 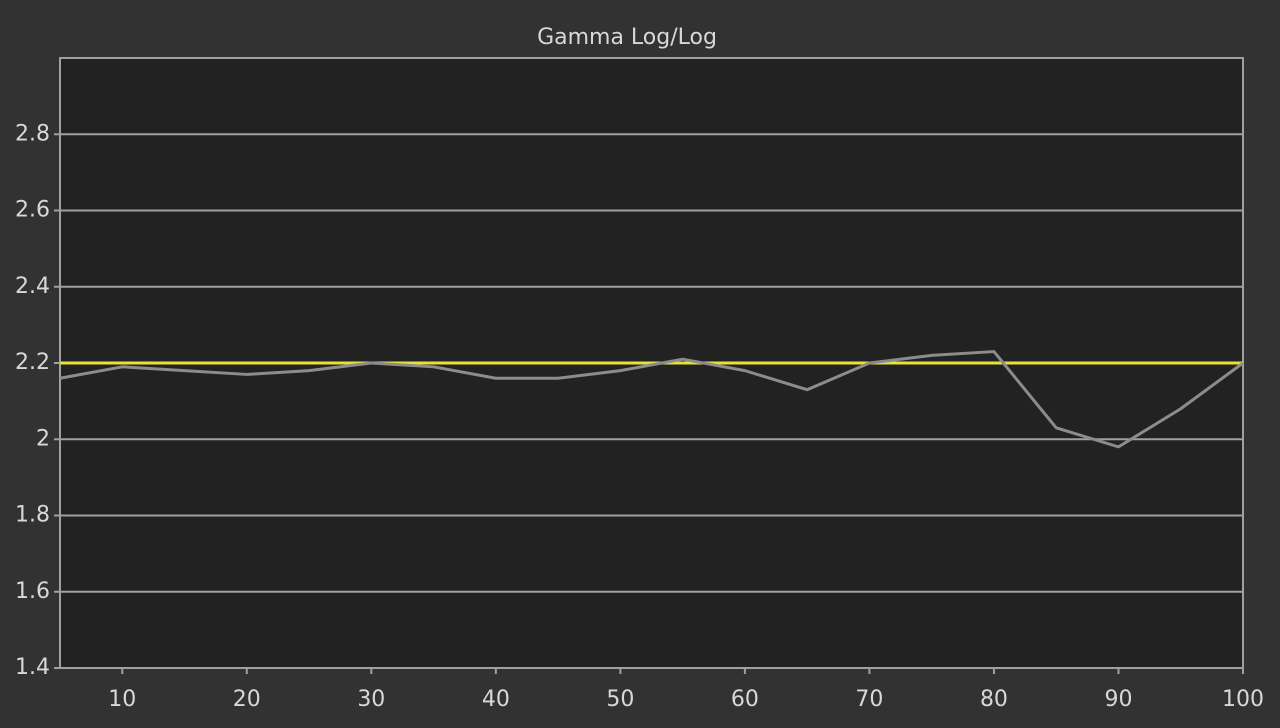 I want to click on y-tick-label: 1.6, so click(x=32, y=591).